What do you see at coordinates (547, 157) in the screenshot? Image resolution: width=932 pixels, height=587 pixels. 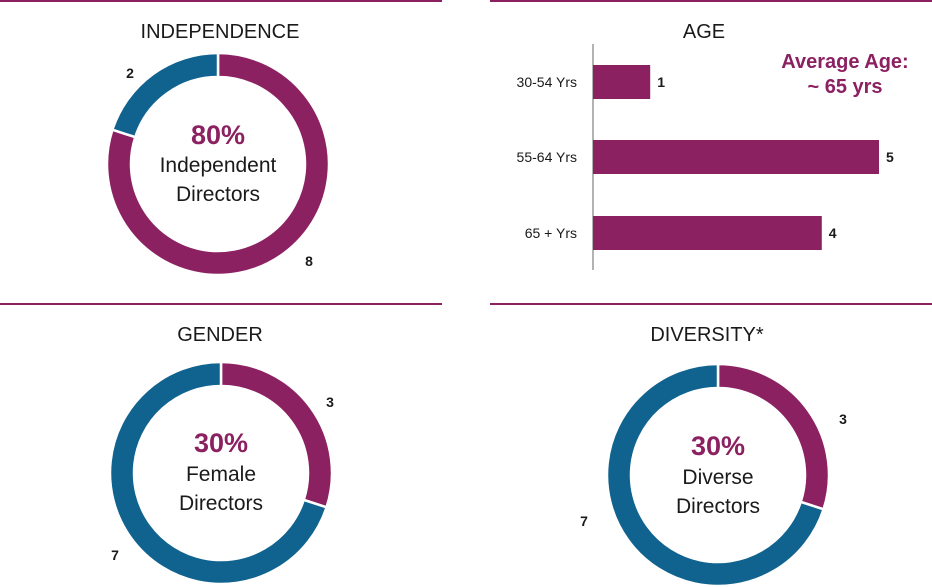 I see `age-category-55-64: 55-64 Yrs` at bounding box center [547, 157].